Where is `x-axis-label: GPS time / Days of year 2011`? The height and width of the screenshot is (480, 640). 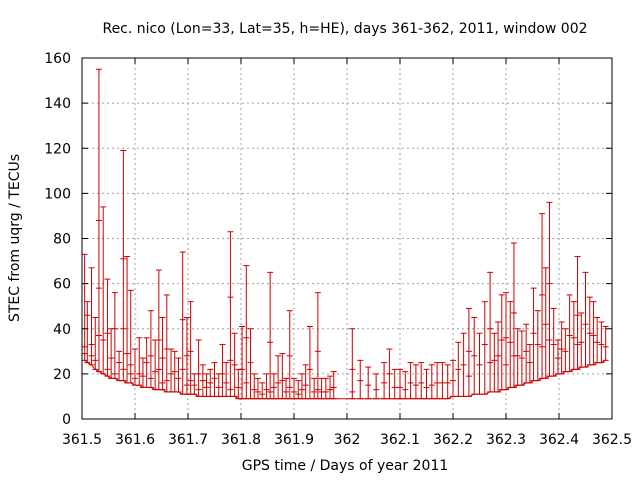
x-axis-label: GPS time / Days of year 2011 is located at coordinates (345, 466).